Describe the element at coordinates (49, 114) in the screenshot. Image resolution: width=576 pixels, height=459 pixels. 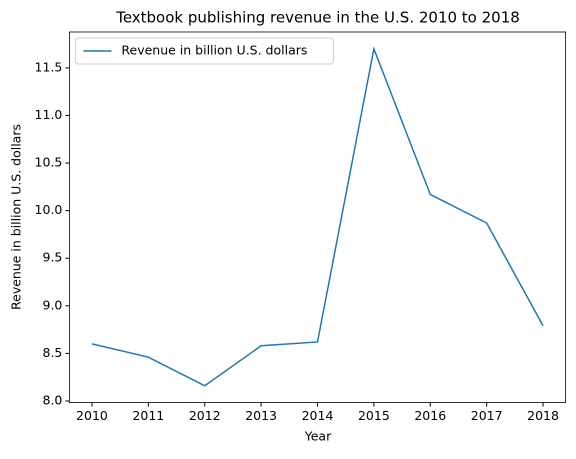
I see `y-tick-label: 11.0` at that location.